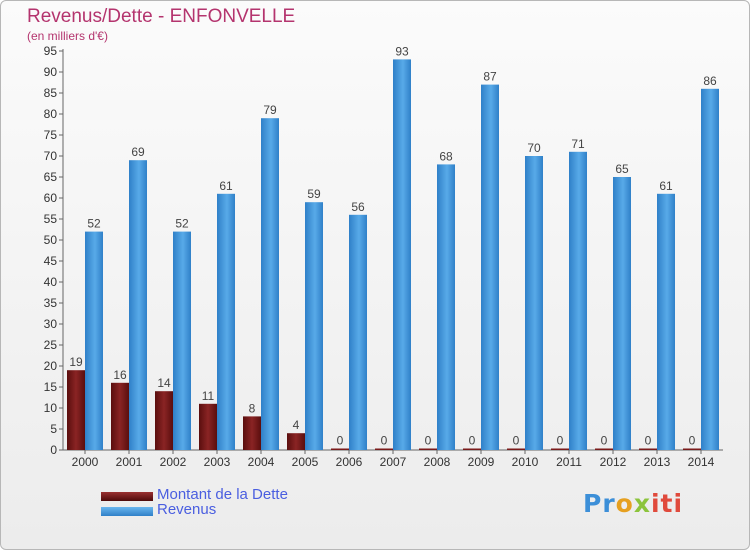  What do you see at coordinates (578, 144) in the screenshot?
I see `data-label-revenus: 71` at bounding box center [578, 144].